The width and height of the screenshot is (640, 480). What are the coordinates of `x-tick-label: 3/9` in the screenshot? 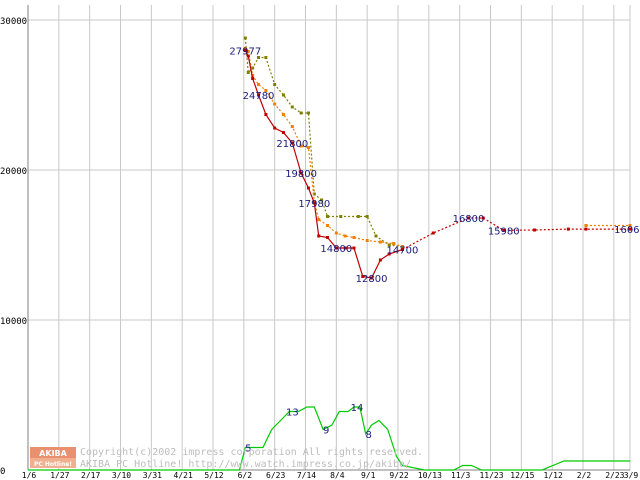 It's located at (631, 475).